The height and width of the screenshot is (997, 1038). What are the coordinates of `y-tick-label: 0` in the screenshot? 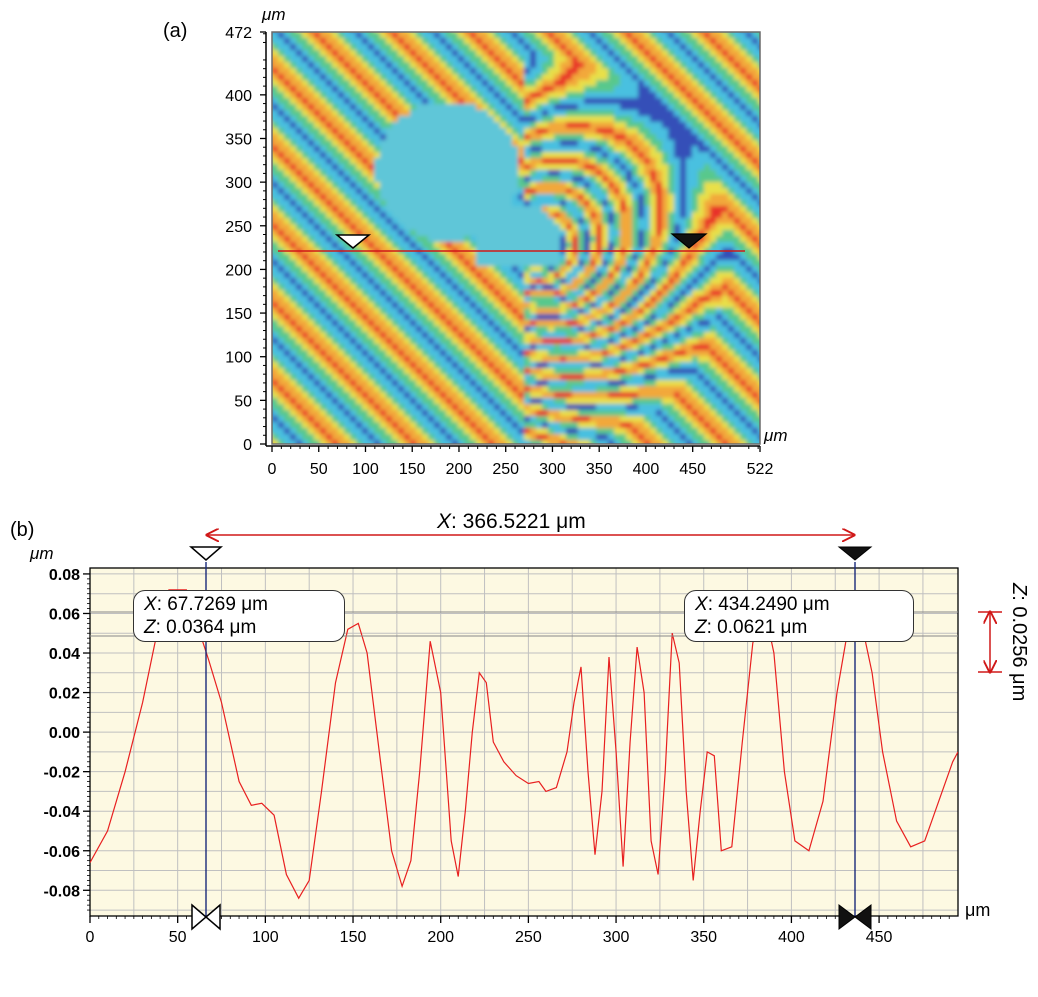 It's located at (247, 445).